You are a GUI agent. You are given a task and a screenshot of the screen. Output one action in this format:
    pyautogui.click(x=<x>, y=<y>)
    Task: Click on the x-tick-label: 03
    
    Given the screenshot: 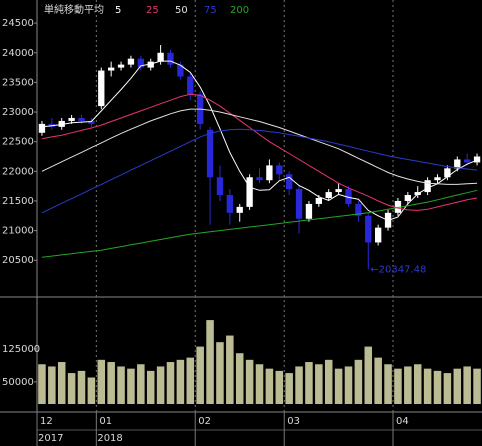 What is the action you would take?
    pyautogui.click(x=293, y=421)
    